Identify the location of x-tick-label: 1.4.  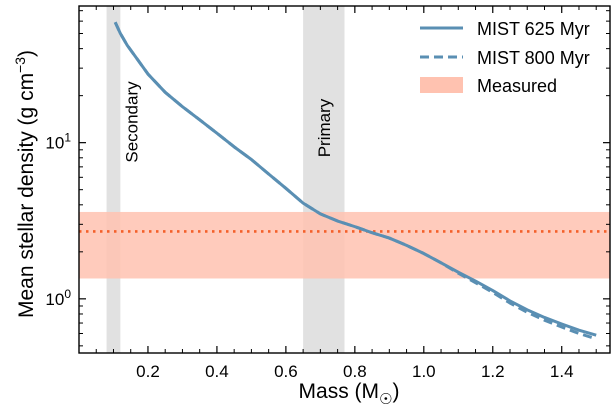
(562, 371).